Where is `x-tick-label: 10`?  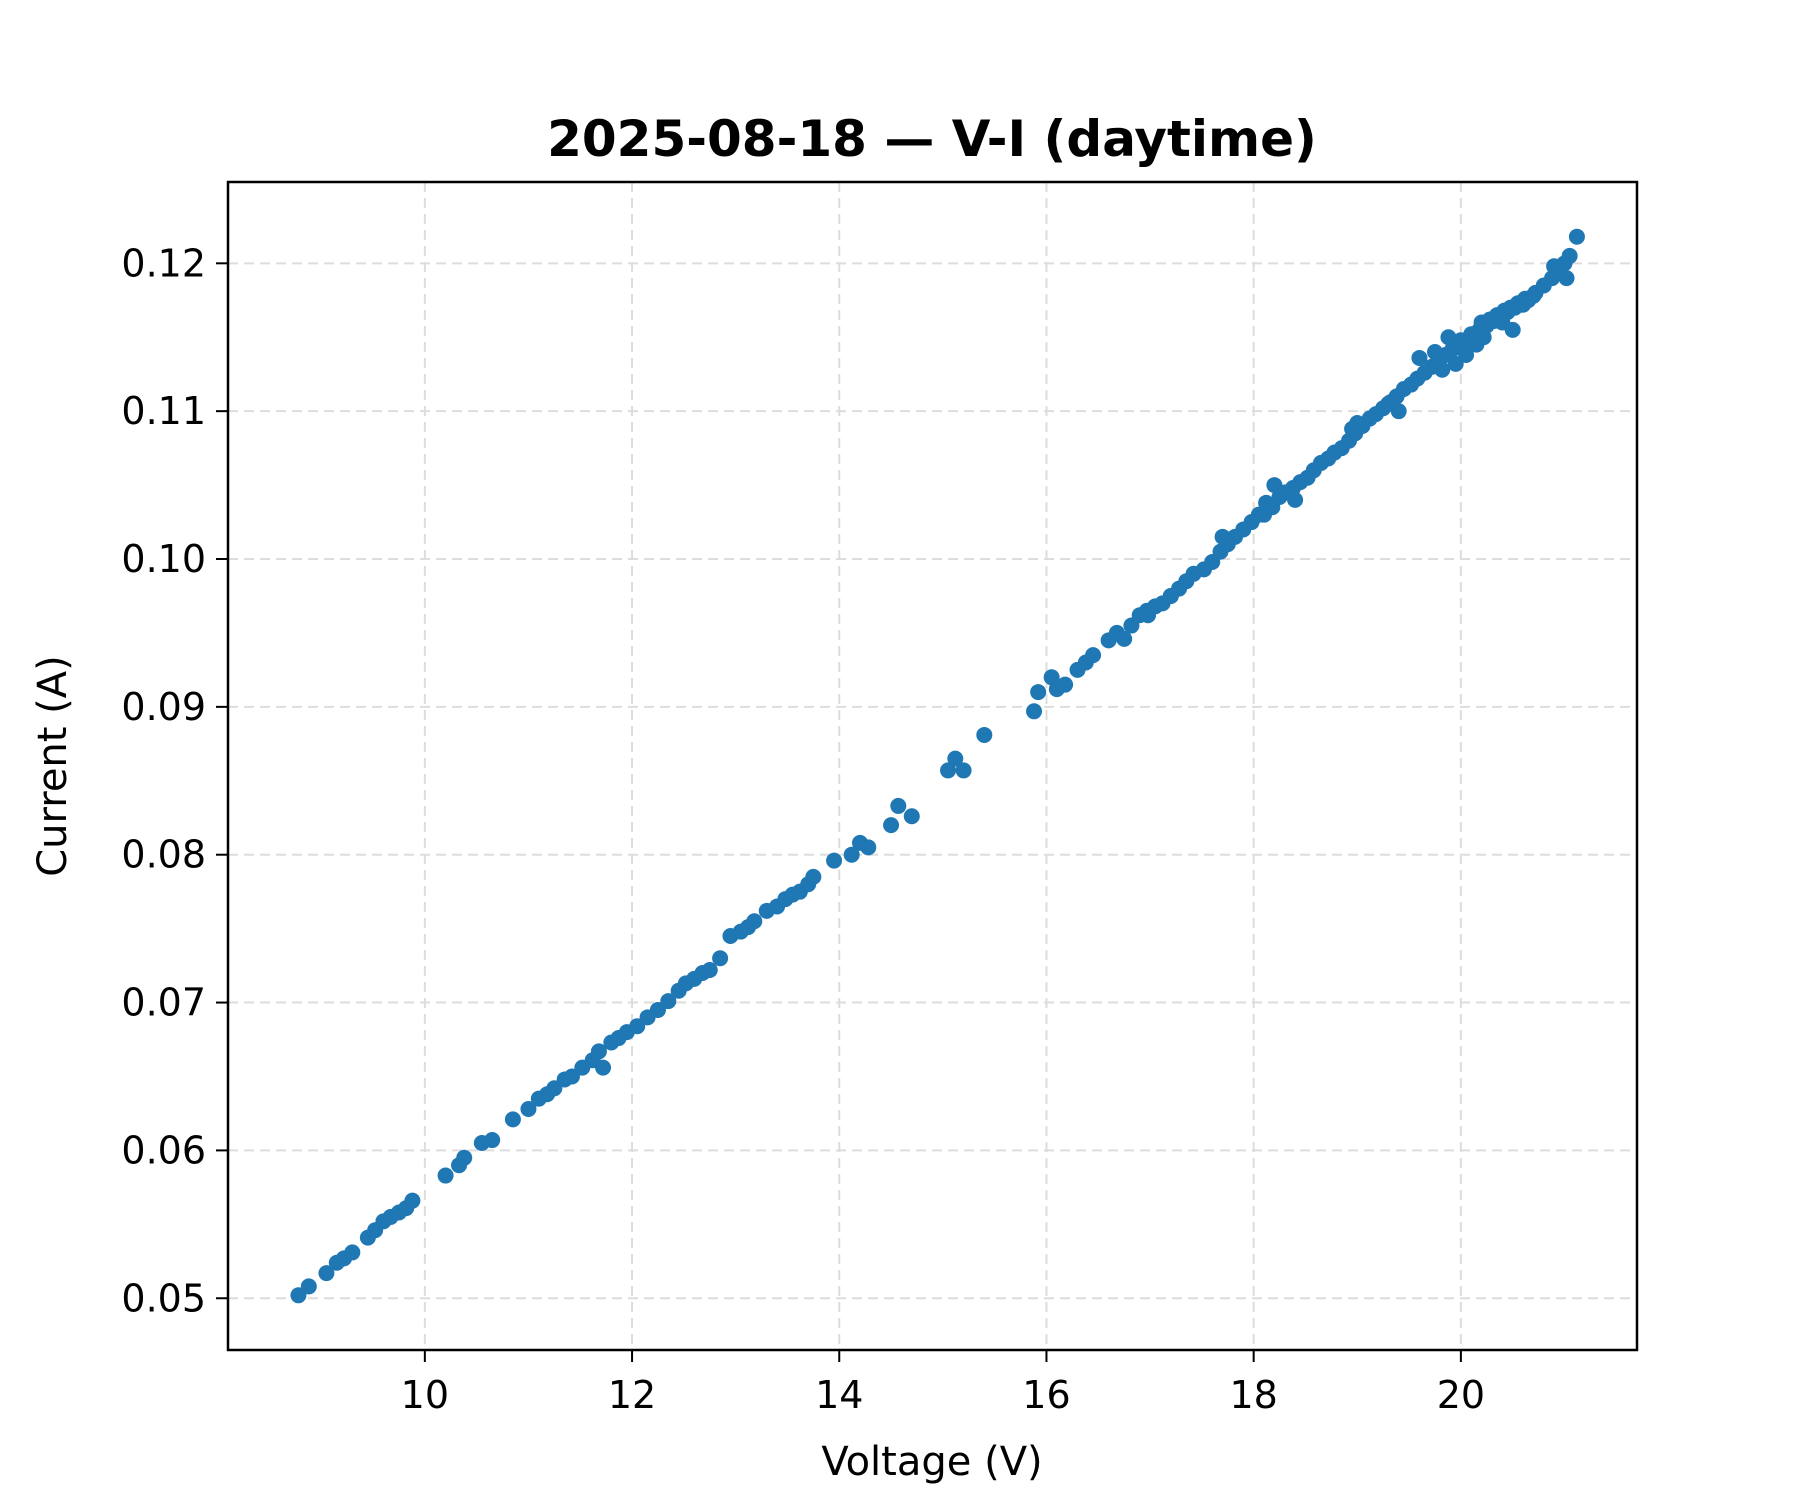 x-tick-label: 10 is located at coordinates (425, 1395).